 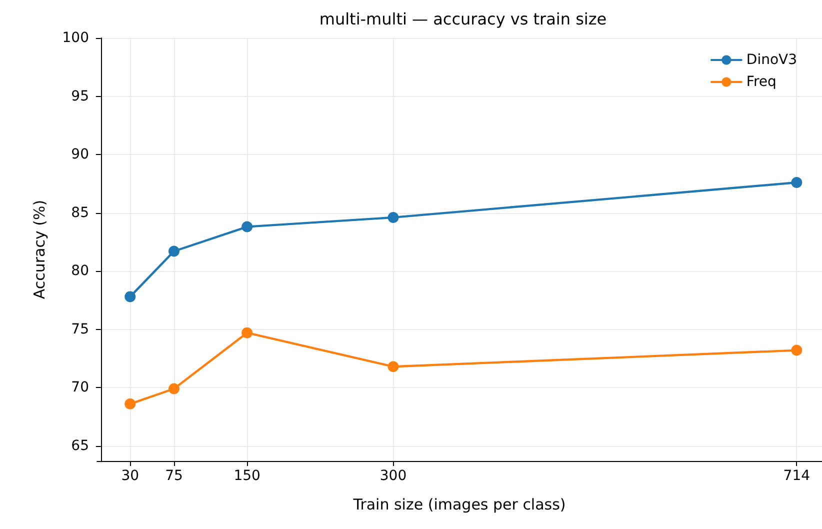 What do you see at coordinates (796, 476) in the screenshot?
I see `x-tick-label: 714` at bounding box center [796, 476].